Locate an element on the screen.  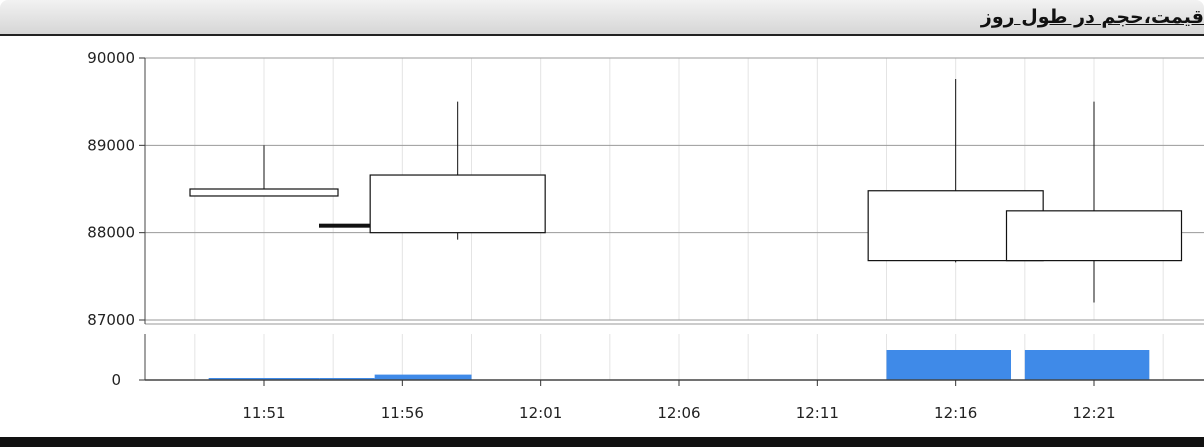
x-tick-label: 11:51 is located at coordinates (263, 413).